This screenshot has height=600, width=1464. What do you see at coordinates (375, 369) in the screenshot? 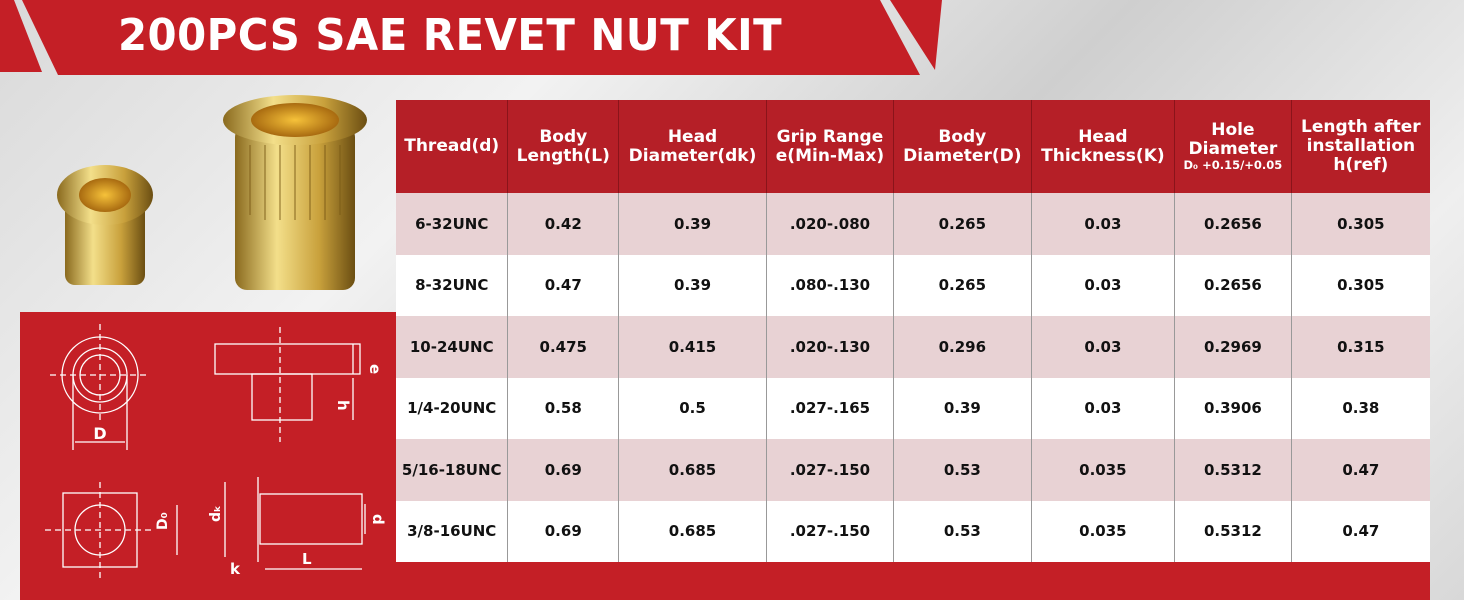
I see `label-e: e` at bounding box center [375, 369].